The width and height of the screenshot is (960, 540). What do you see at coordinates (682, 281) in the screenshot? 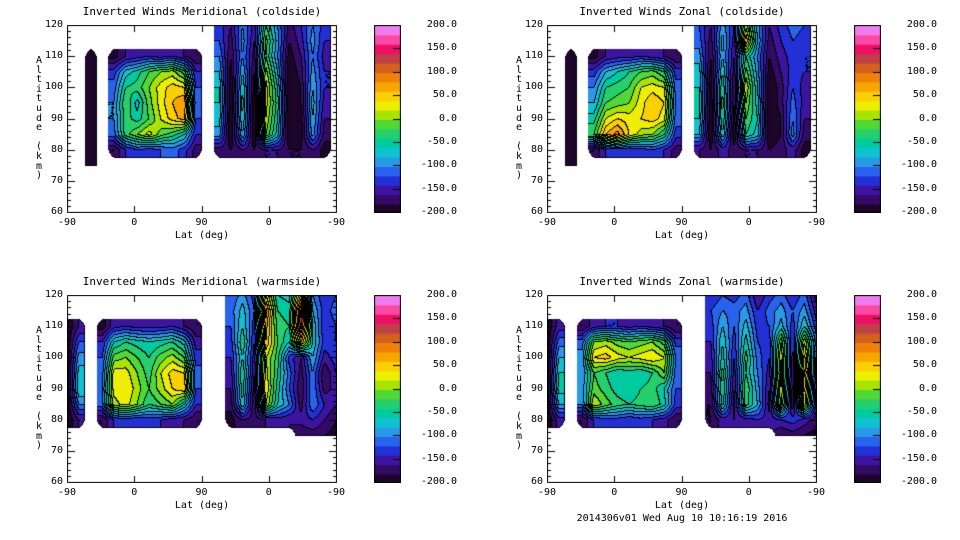
I see `panel-title: Inverted Winds Zonal (warmside)` at bounding box center [682, 281].